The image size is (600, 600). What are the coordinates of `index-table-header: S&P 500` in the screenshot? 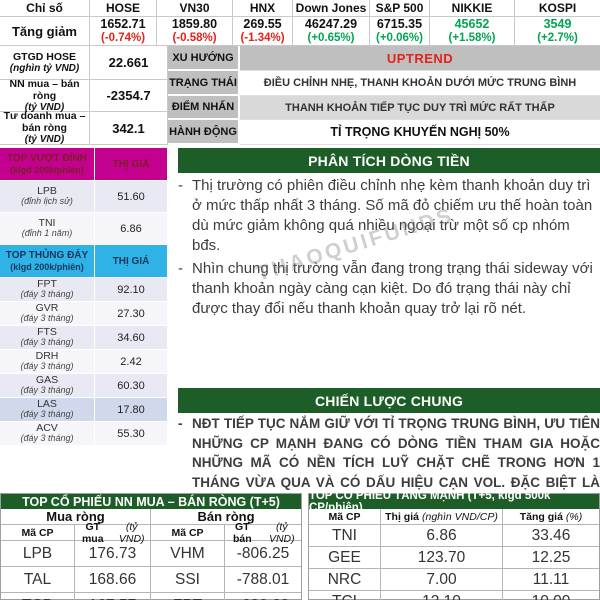 It's located at (400, 8).